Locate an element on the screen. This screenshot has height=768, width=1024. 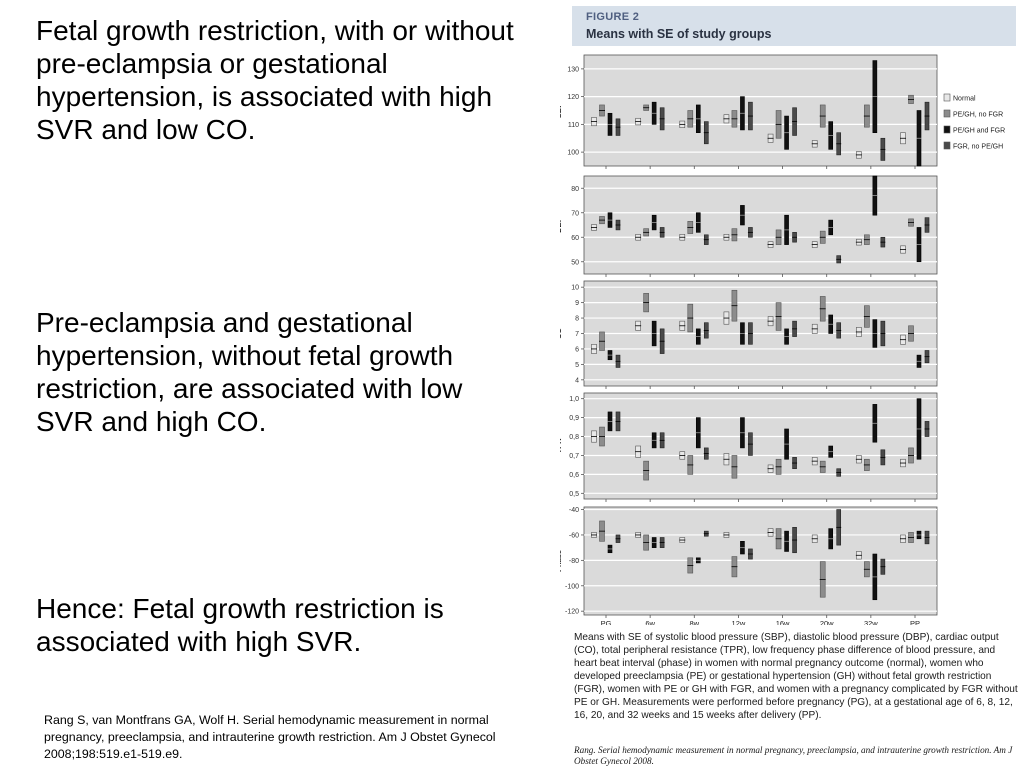
y-tick-label: -60 is located at coordinates (574, 535).